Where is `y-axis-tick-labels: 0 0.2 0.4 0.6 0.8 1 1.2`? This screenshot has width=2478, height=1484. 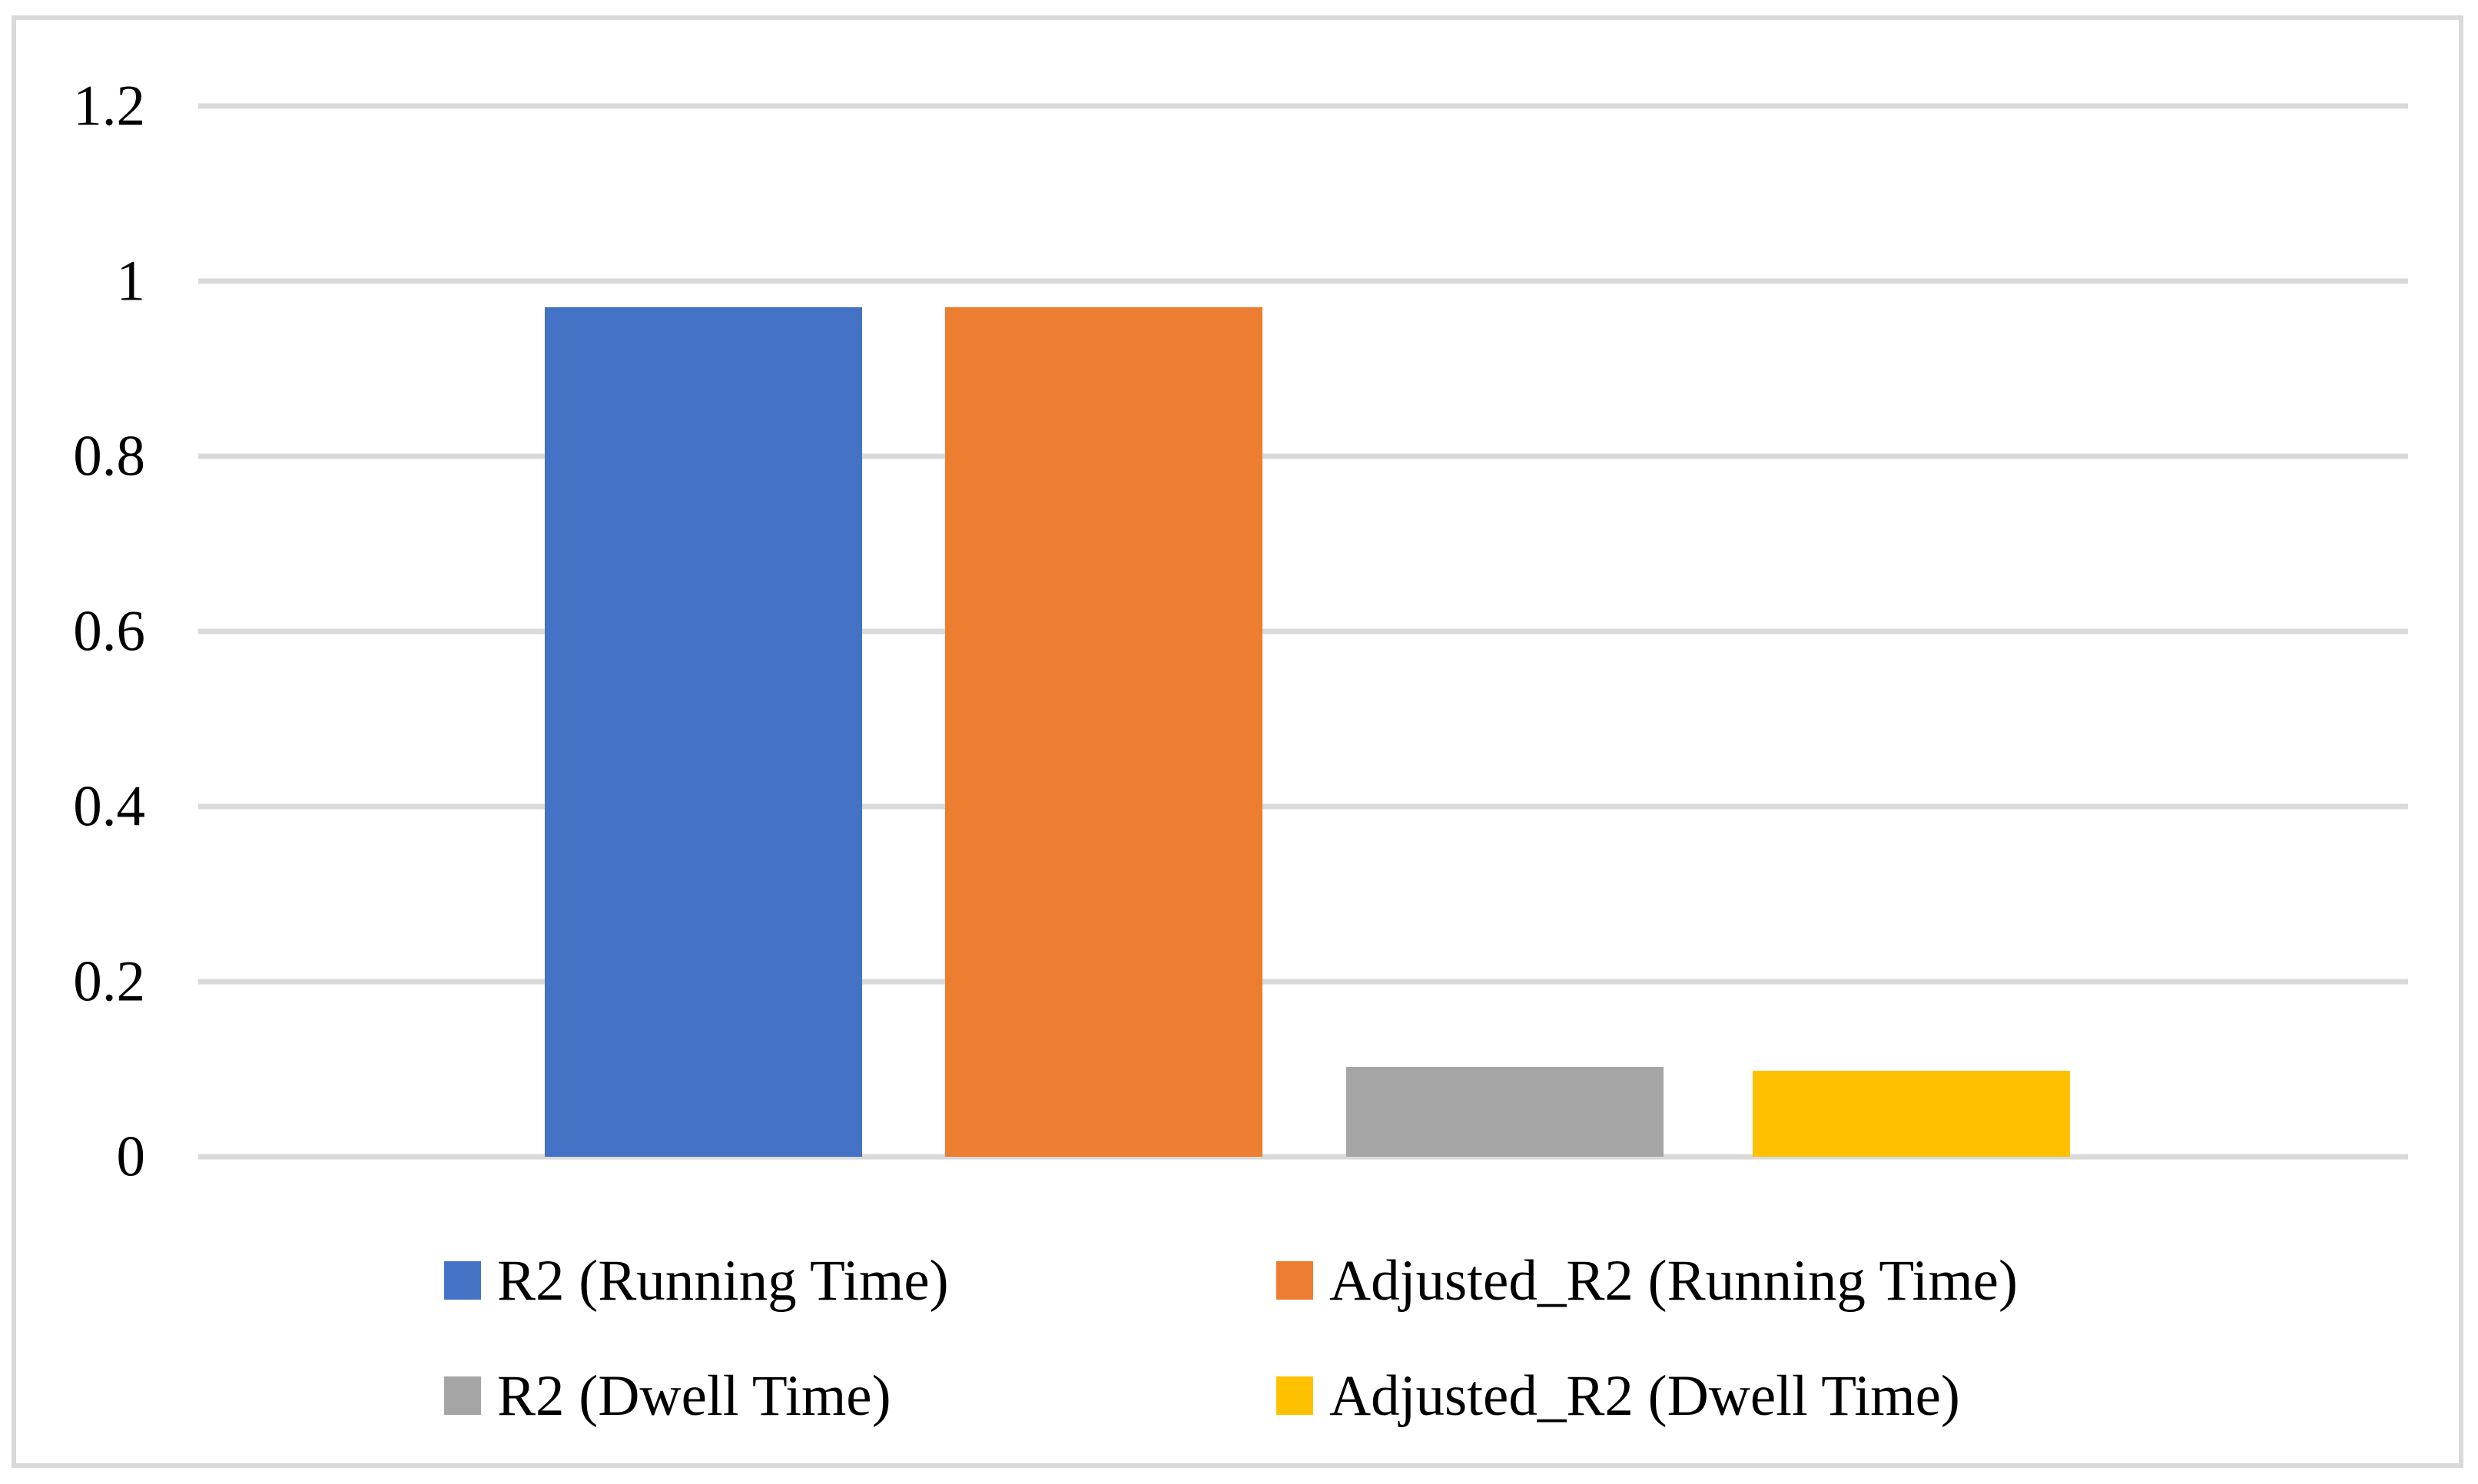
y-axis-tick-labels: 0 0.2 0.4 0.6 0.8 1 1.2 is located at coordinates (81, 632).